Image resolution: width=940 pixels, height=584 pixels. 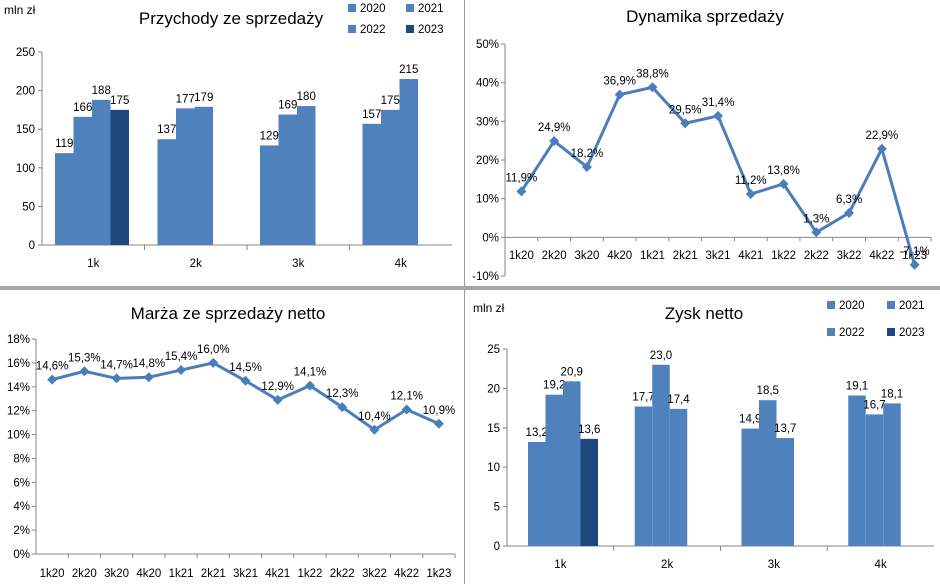 I want to click on revenue-legend-label: 2021, so click(x=431, y=9).